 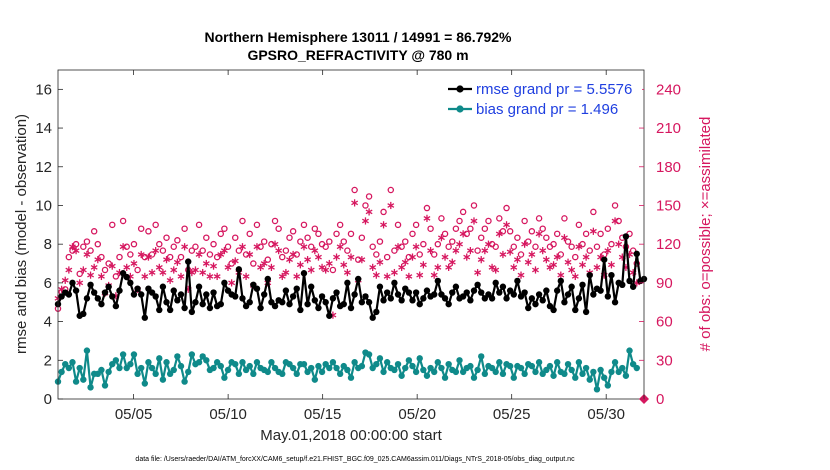 I want to click on x-tick-label: 05/25, so click(x=512, y=414).